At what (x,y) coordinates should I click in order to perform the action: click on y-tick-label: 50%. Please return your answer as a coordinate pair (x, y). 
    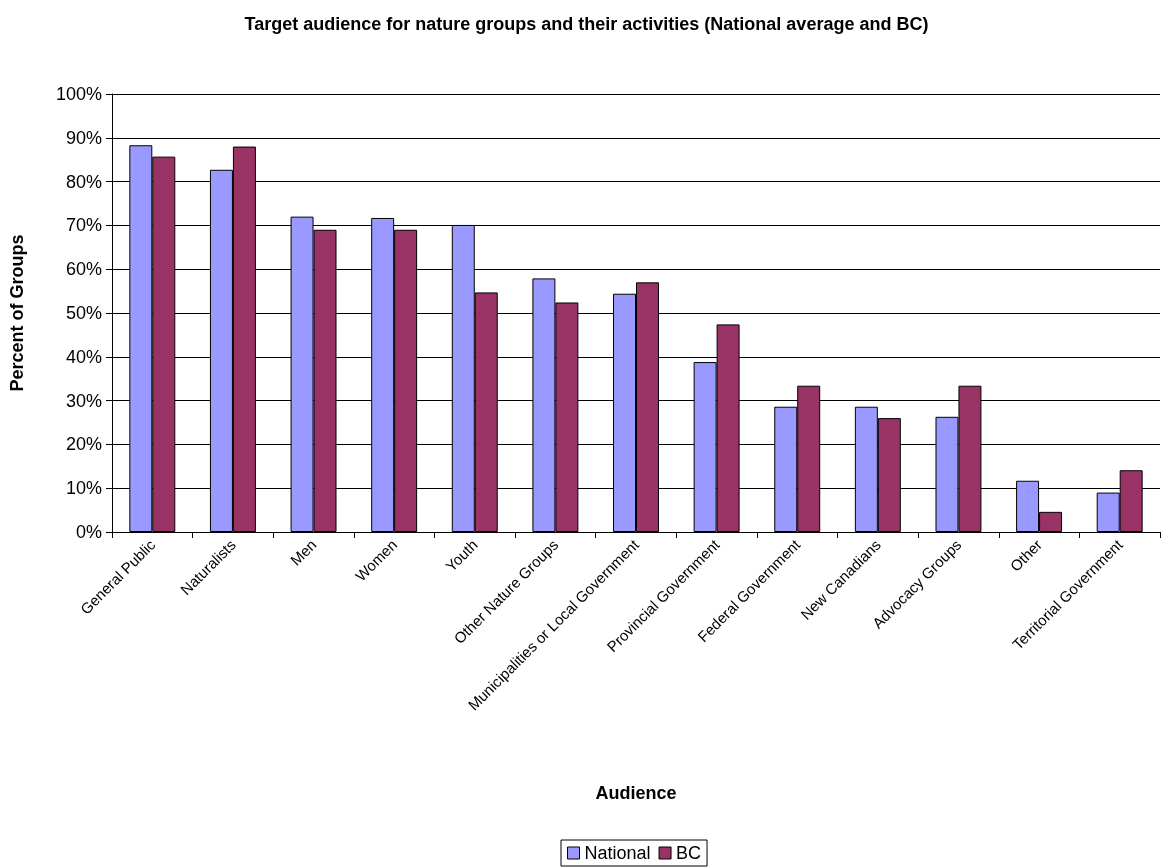
    Looking at the image, I should click on (83, 313).